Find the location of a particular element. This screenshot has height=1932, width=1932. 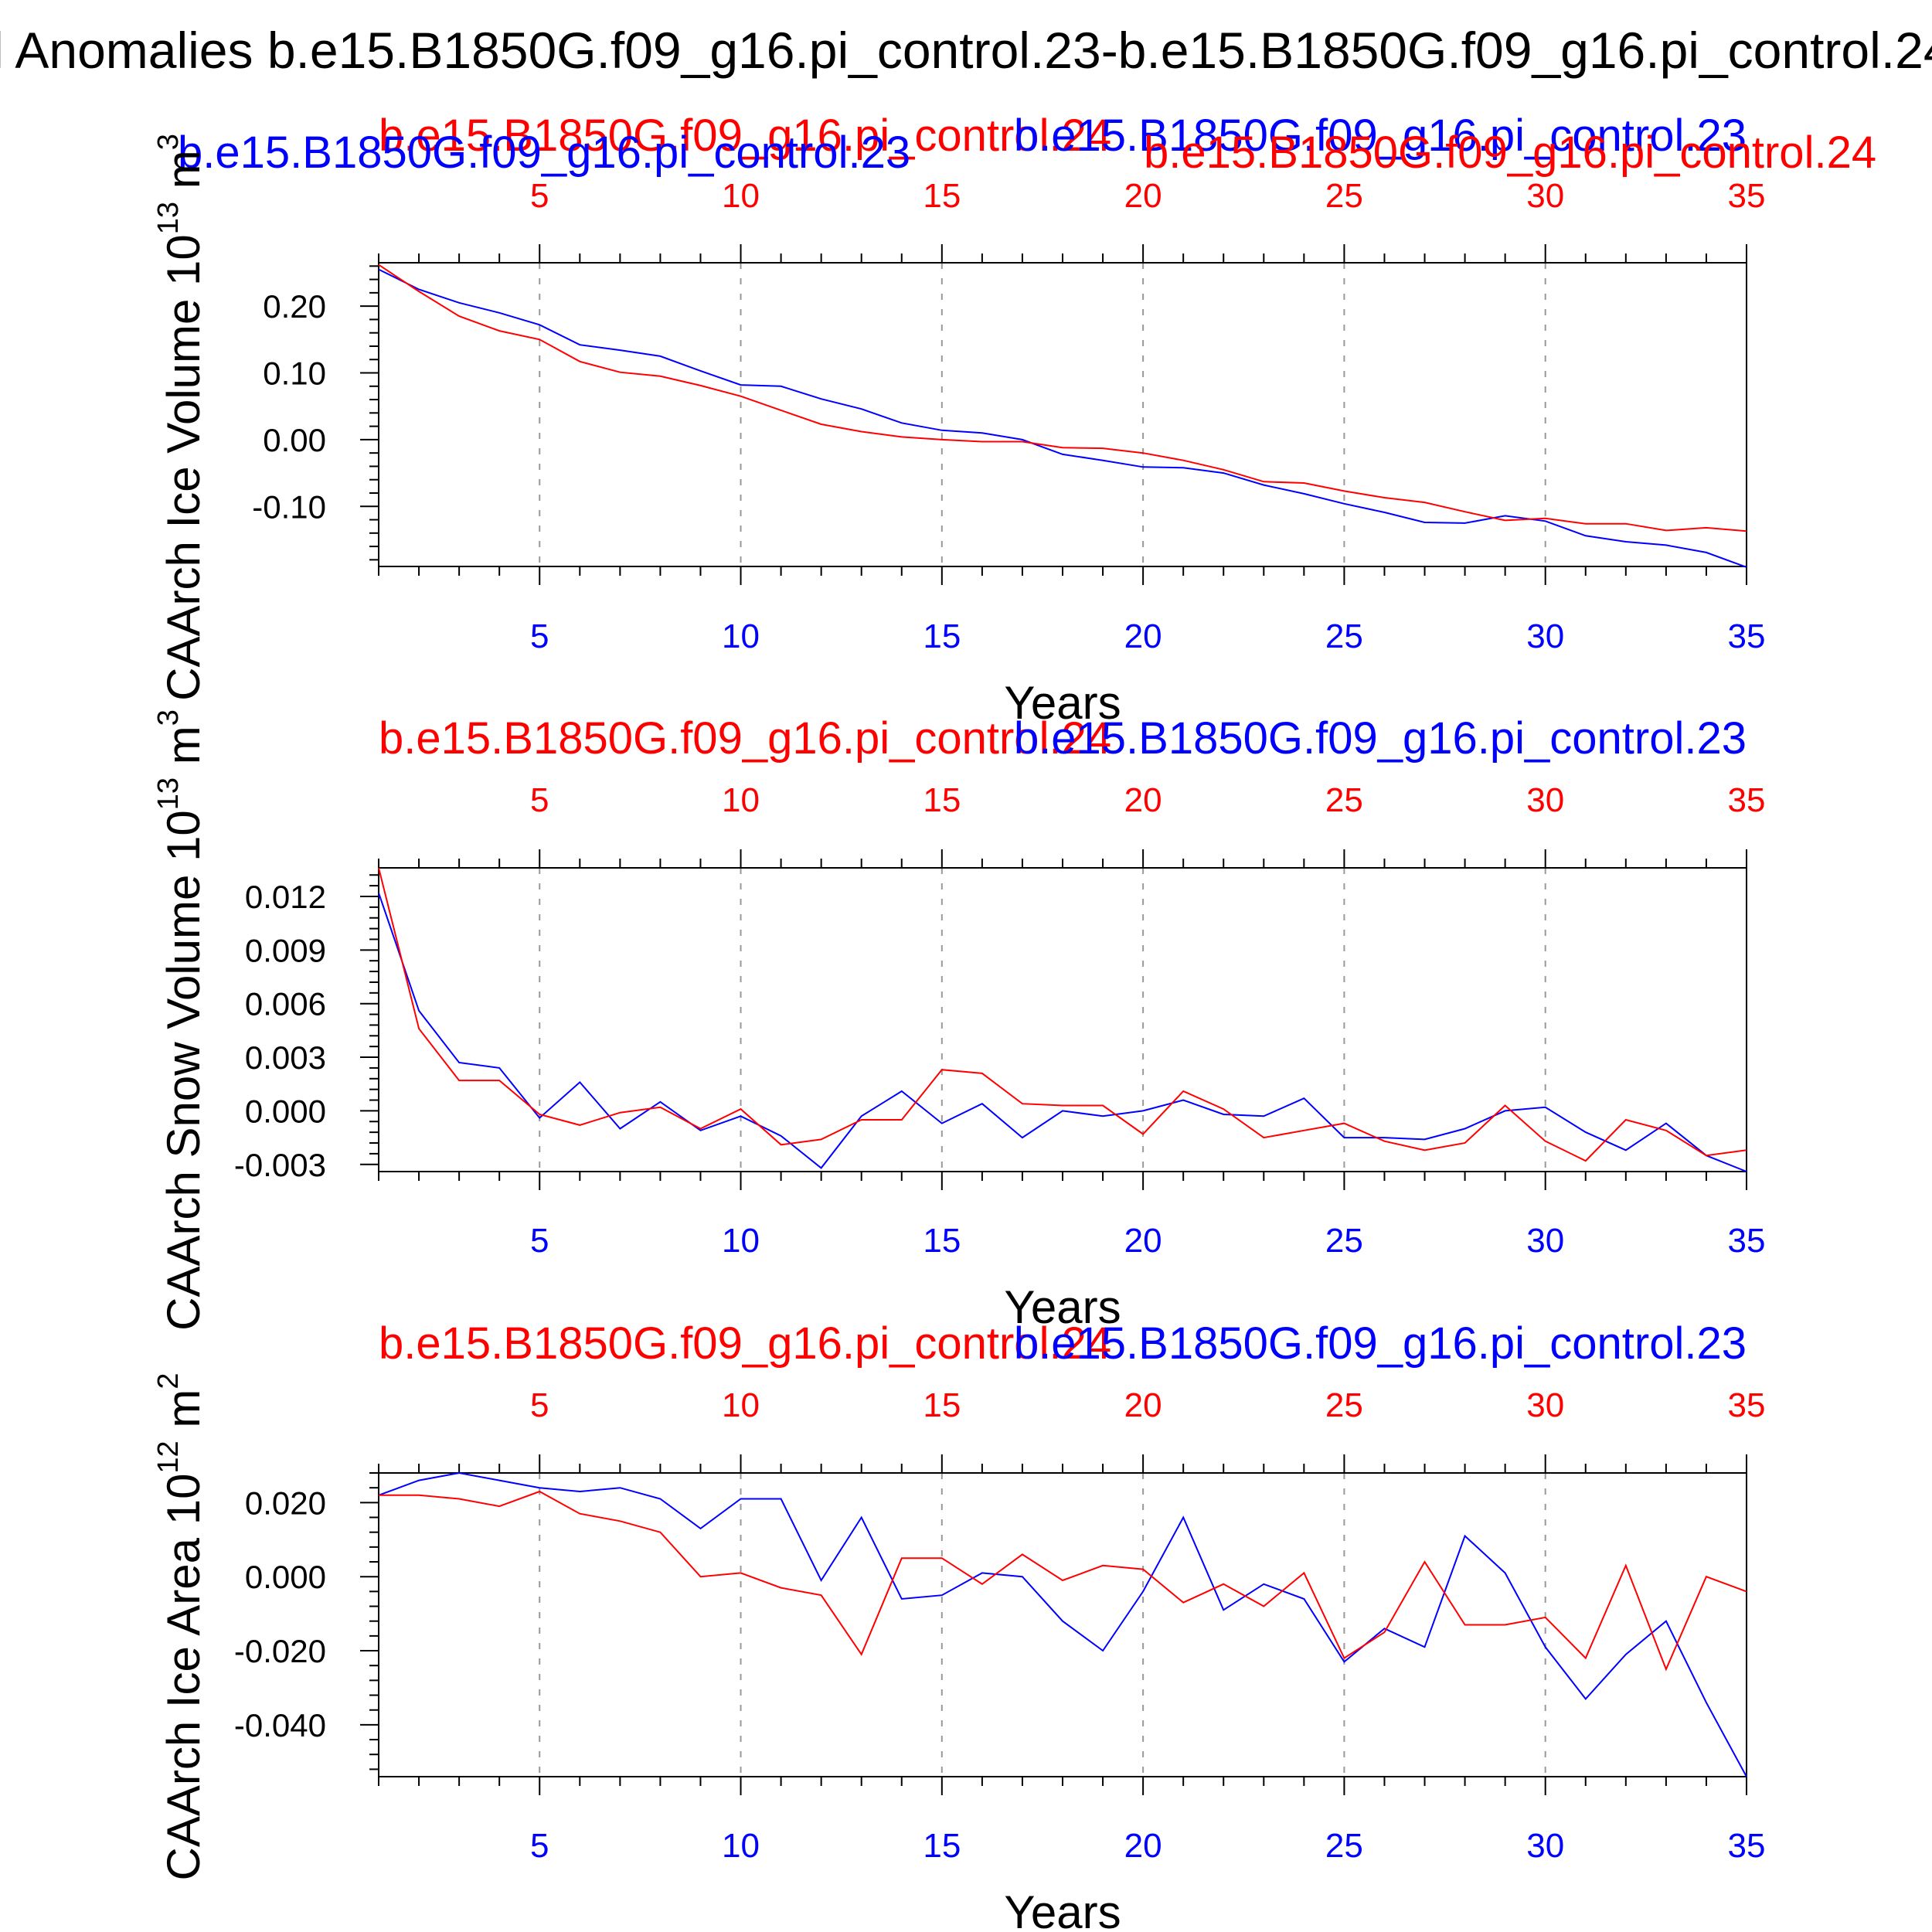

y-tick-label: -0.003 is located at coordinates (280, 1165).